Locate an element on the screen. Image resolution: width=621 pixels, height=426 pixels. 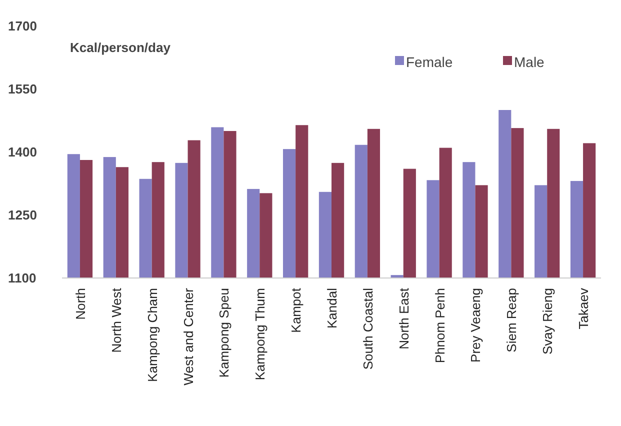
y-tick-label: 1400 is located at coordinates (22, 152).